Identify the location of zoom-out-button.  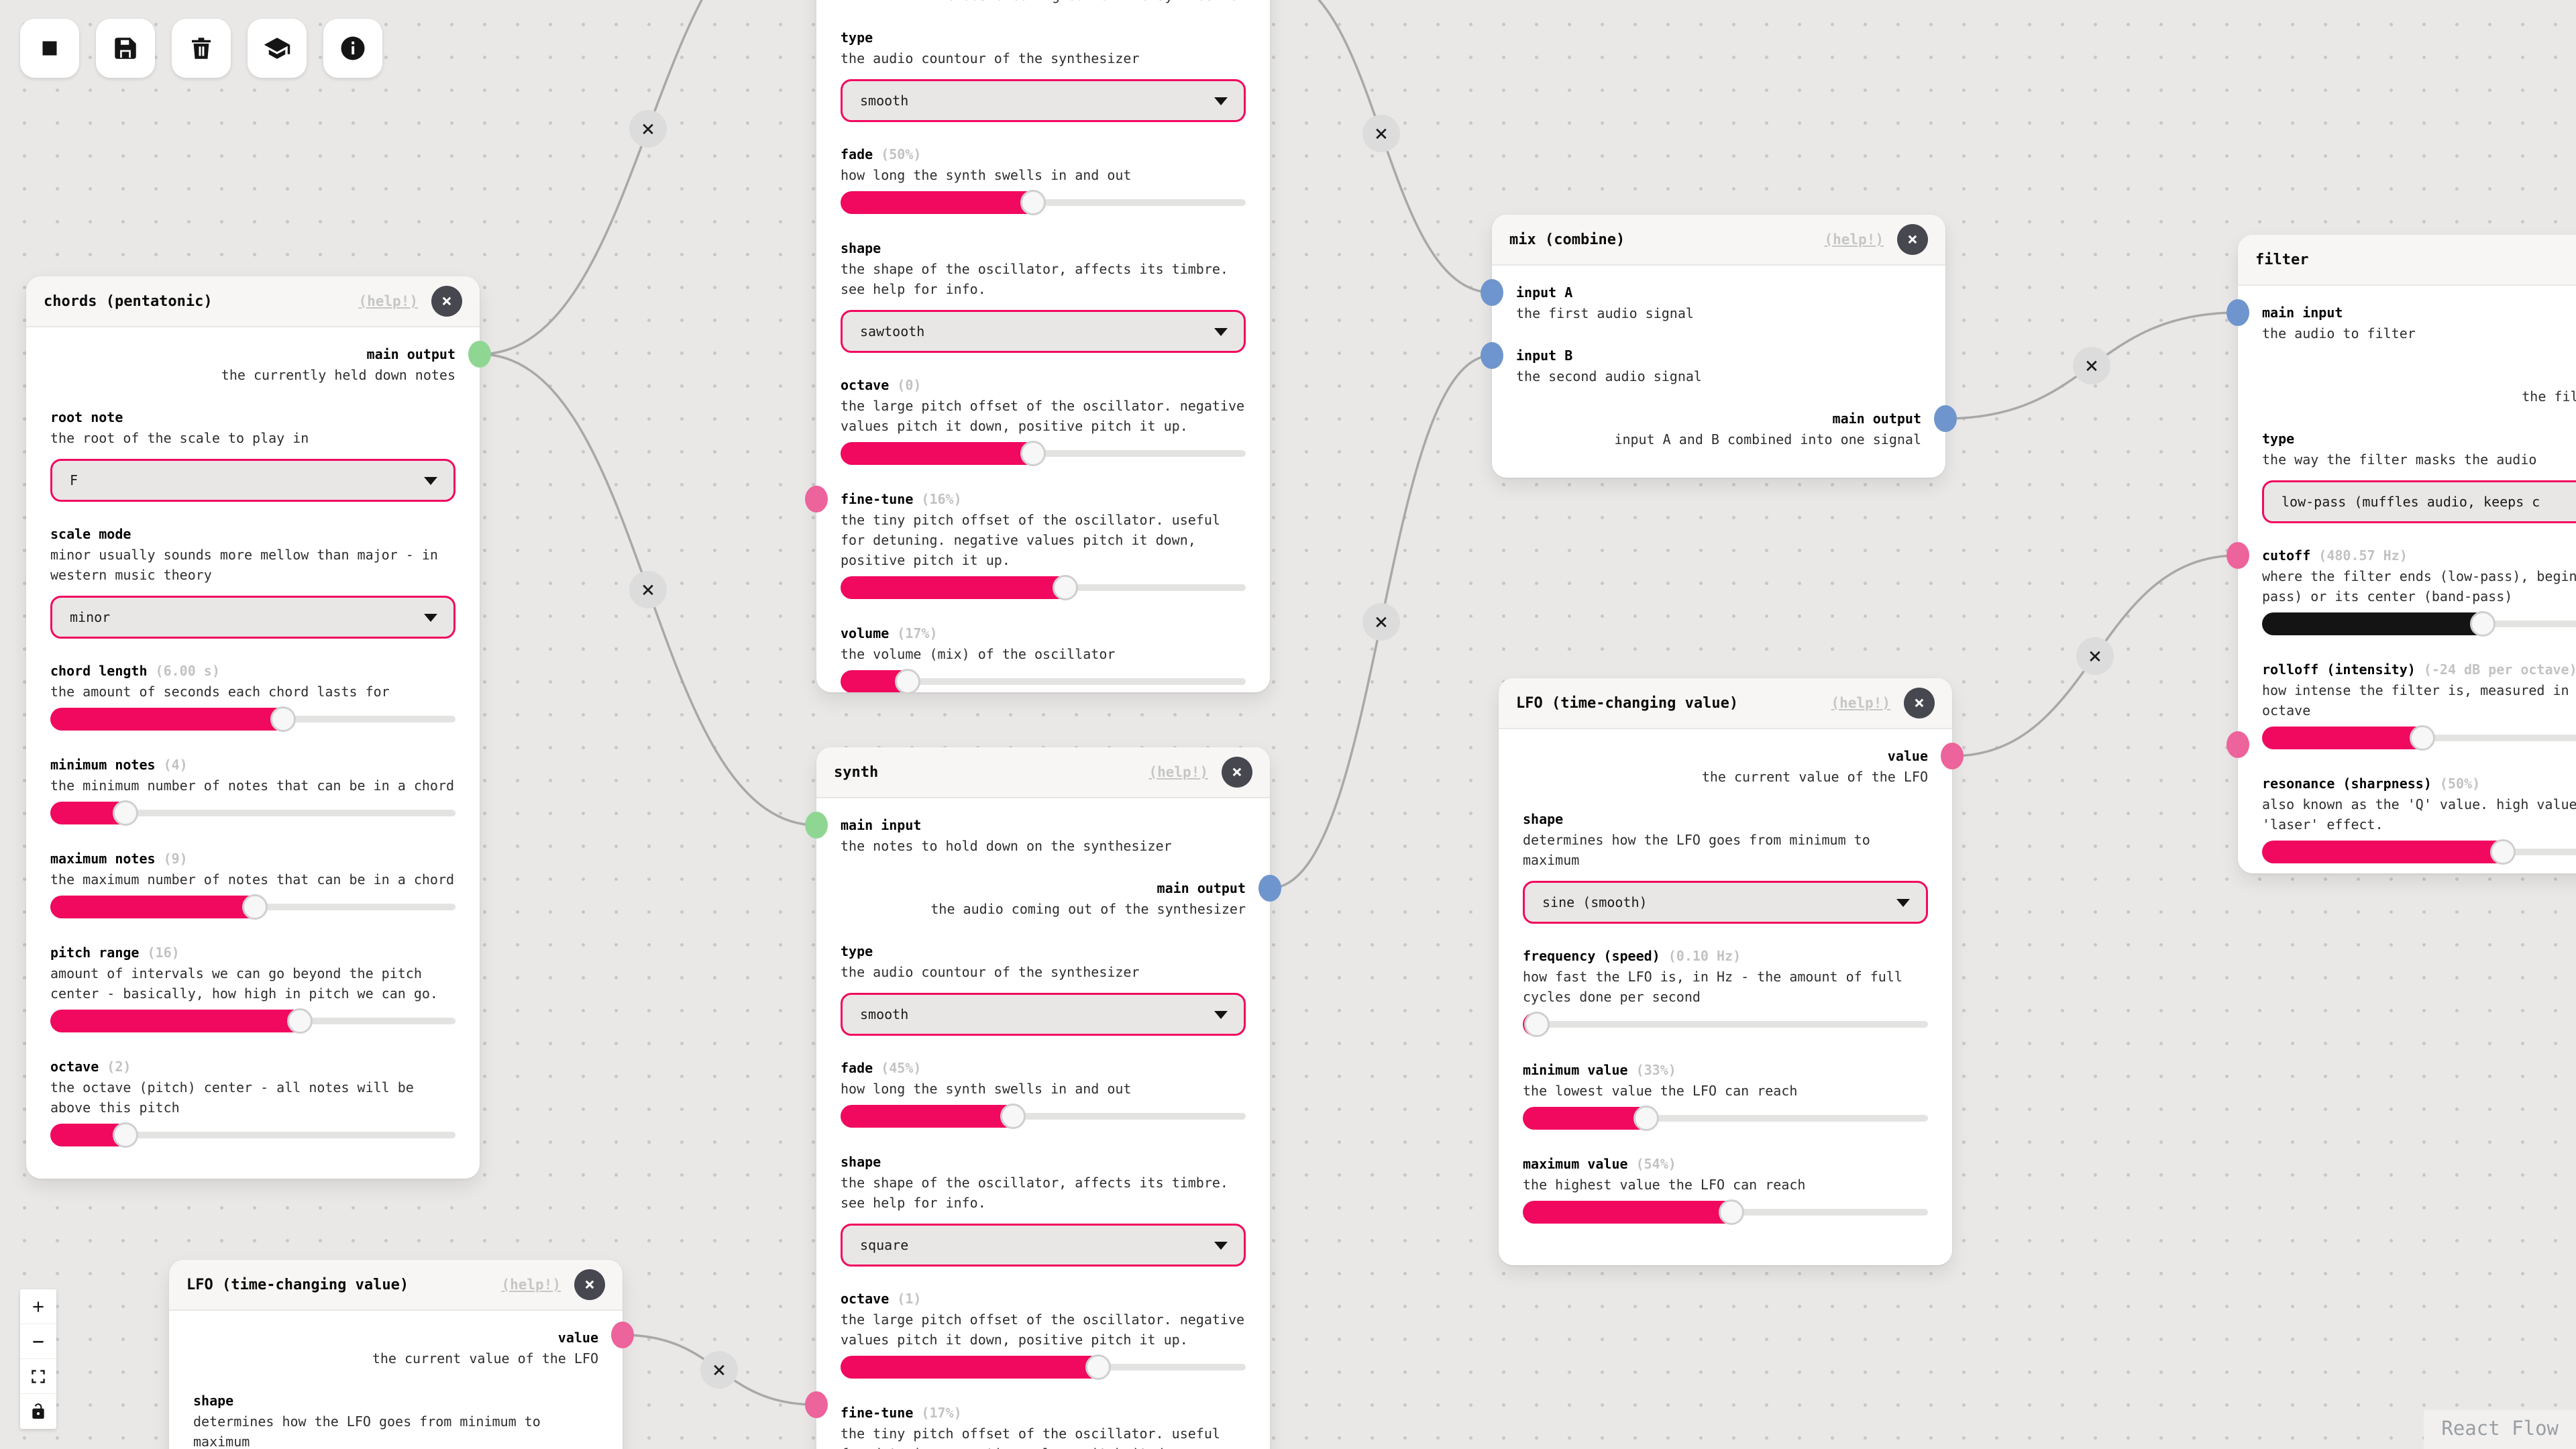
(38, 1341).